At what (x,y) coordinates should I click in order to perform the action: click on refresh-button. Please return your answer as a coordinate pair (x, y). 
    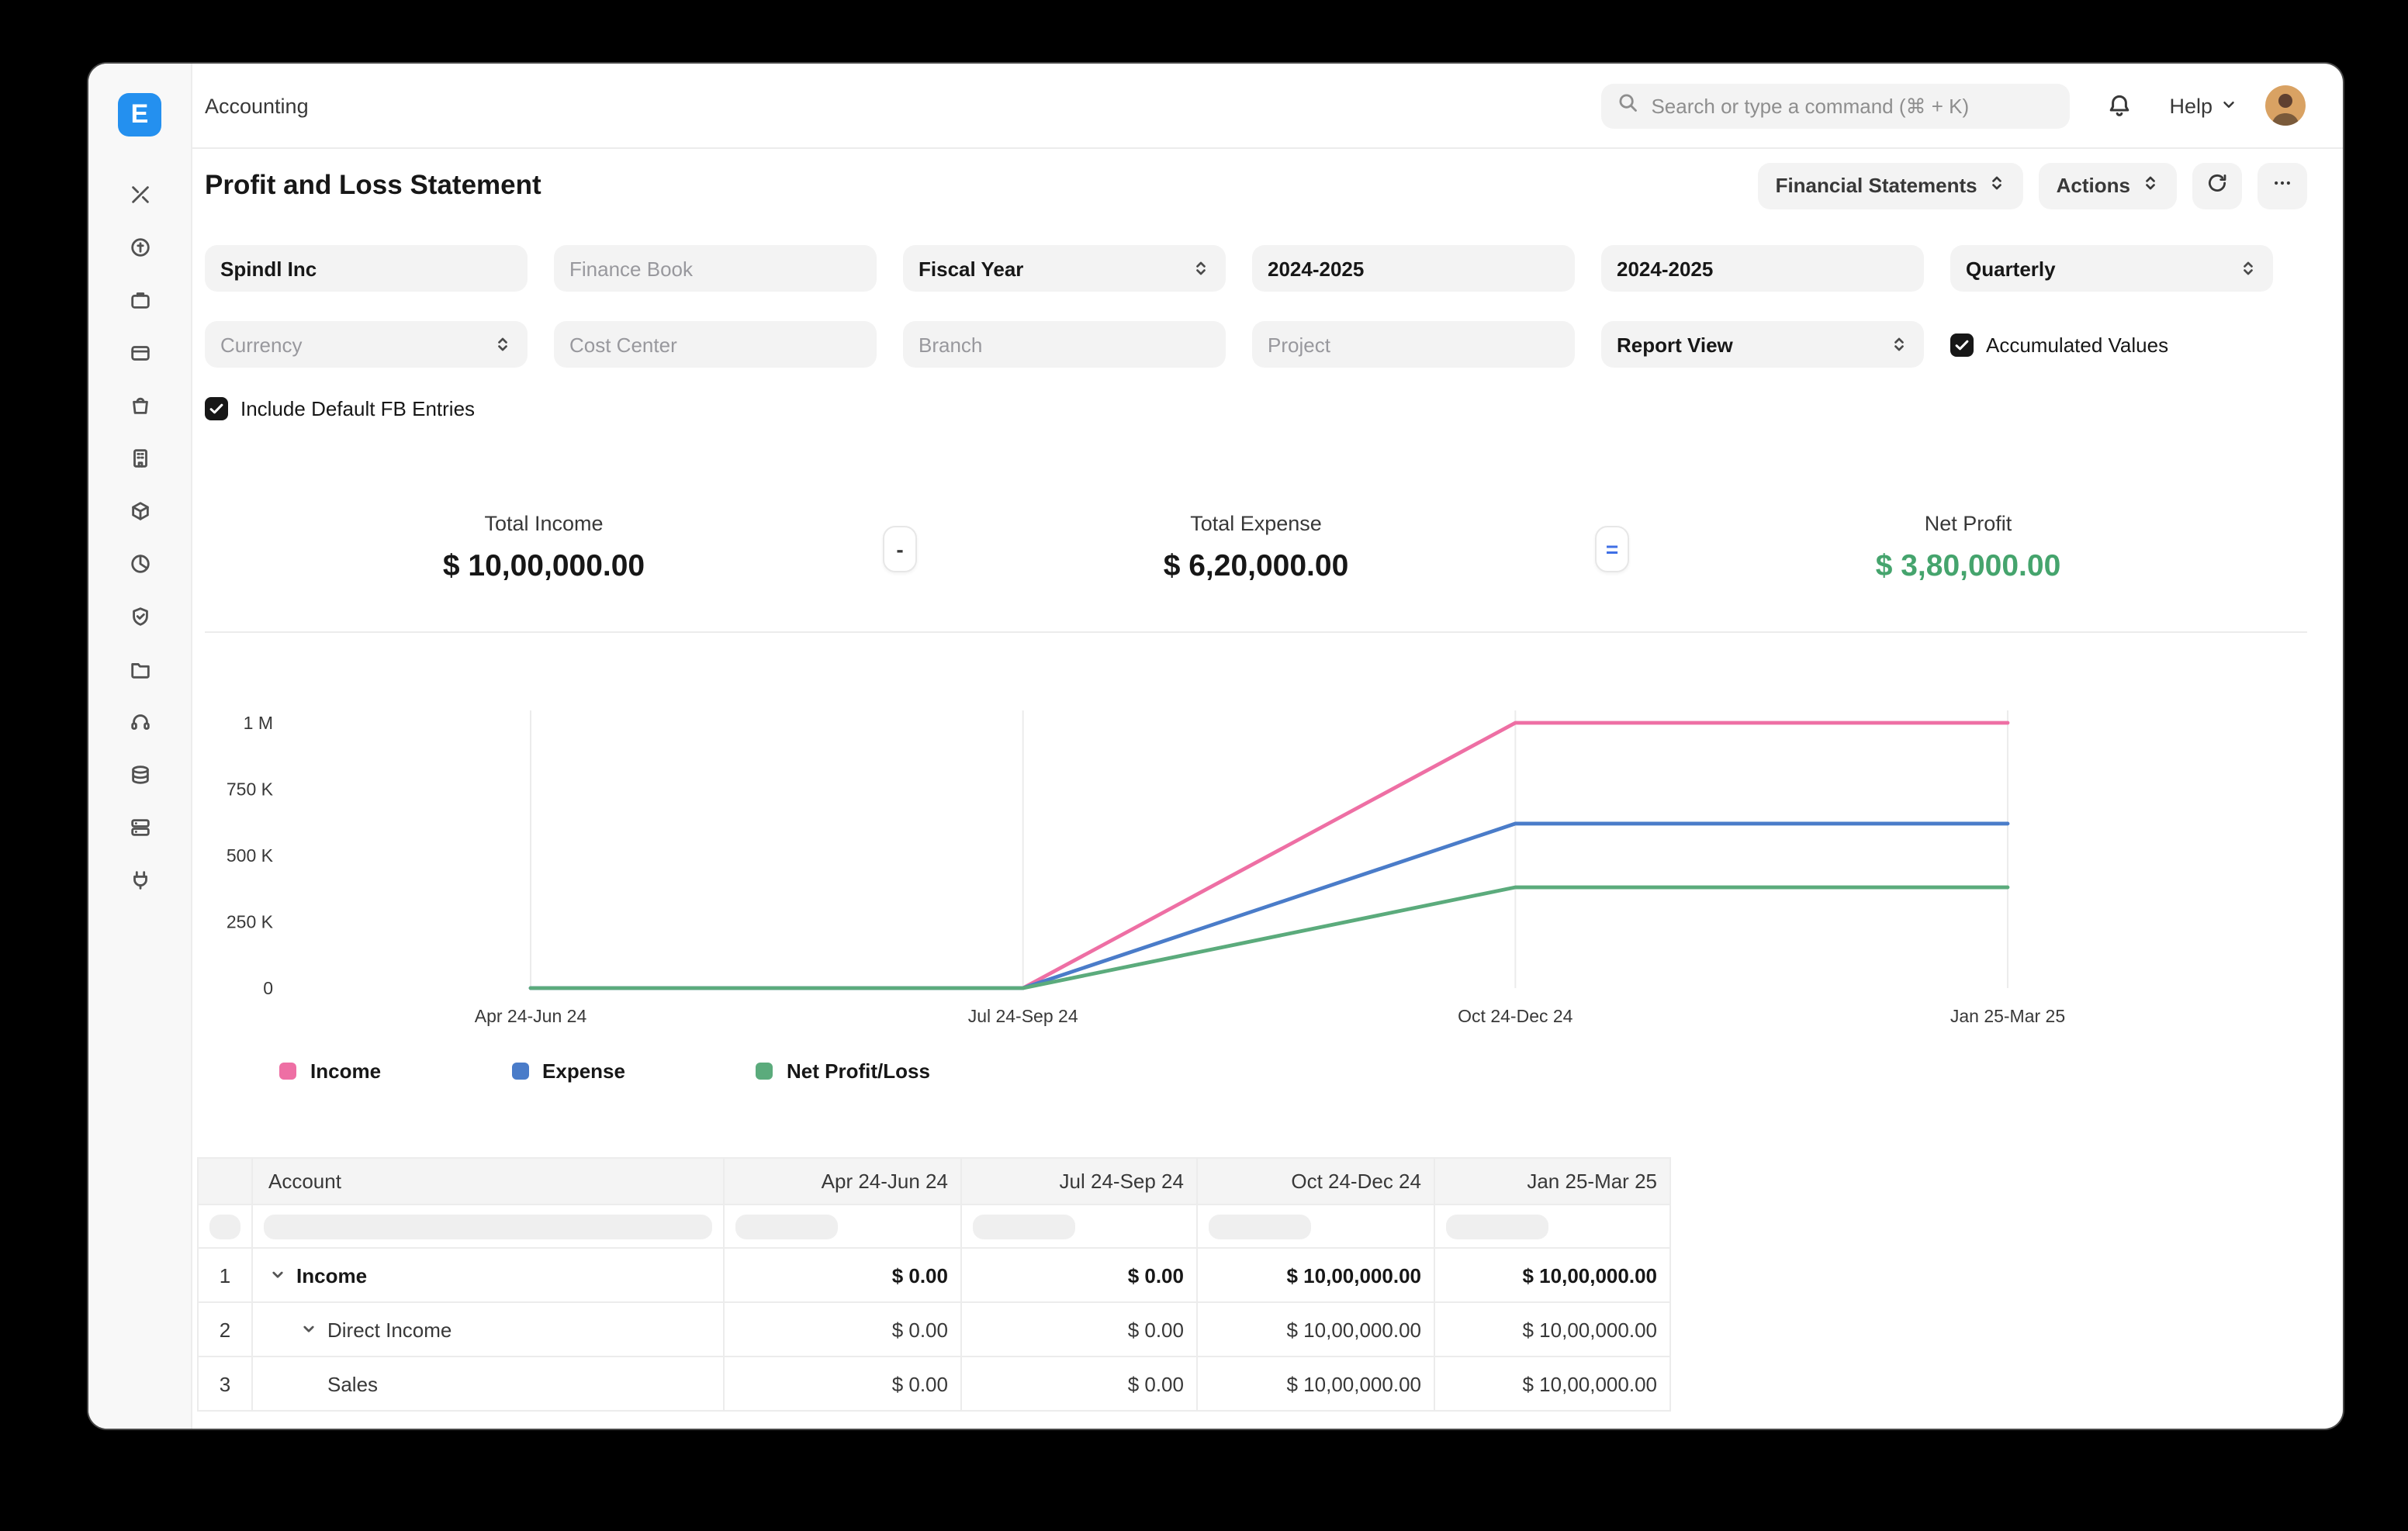
    Looking at the image, I should click on (2217, 185).